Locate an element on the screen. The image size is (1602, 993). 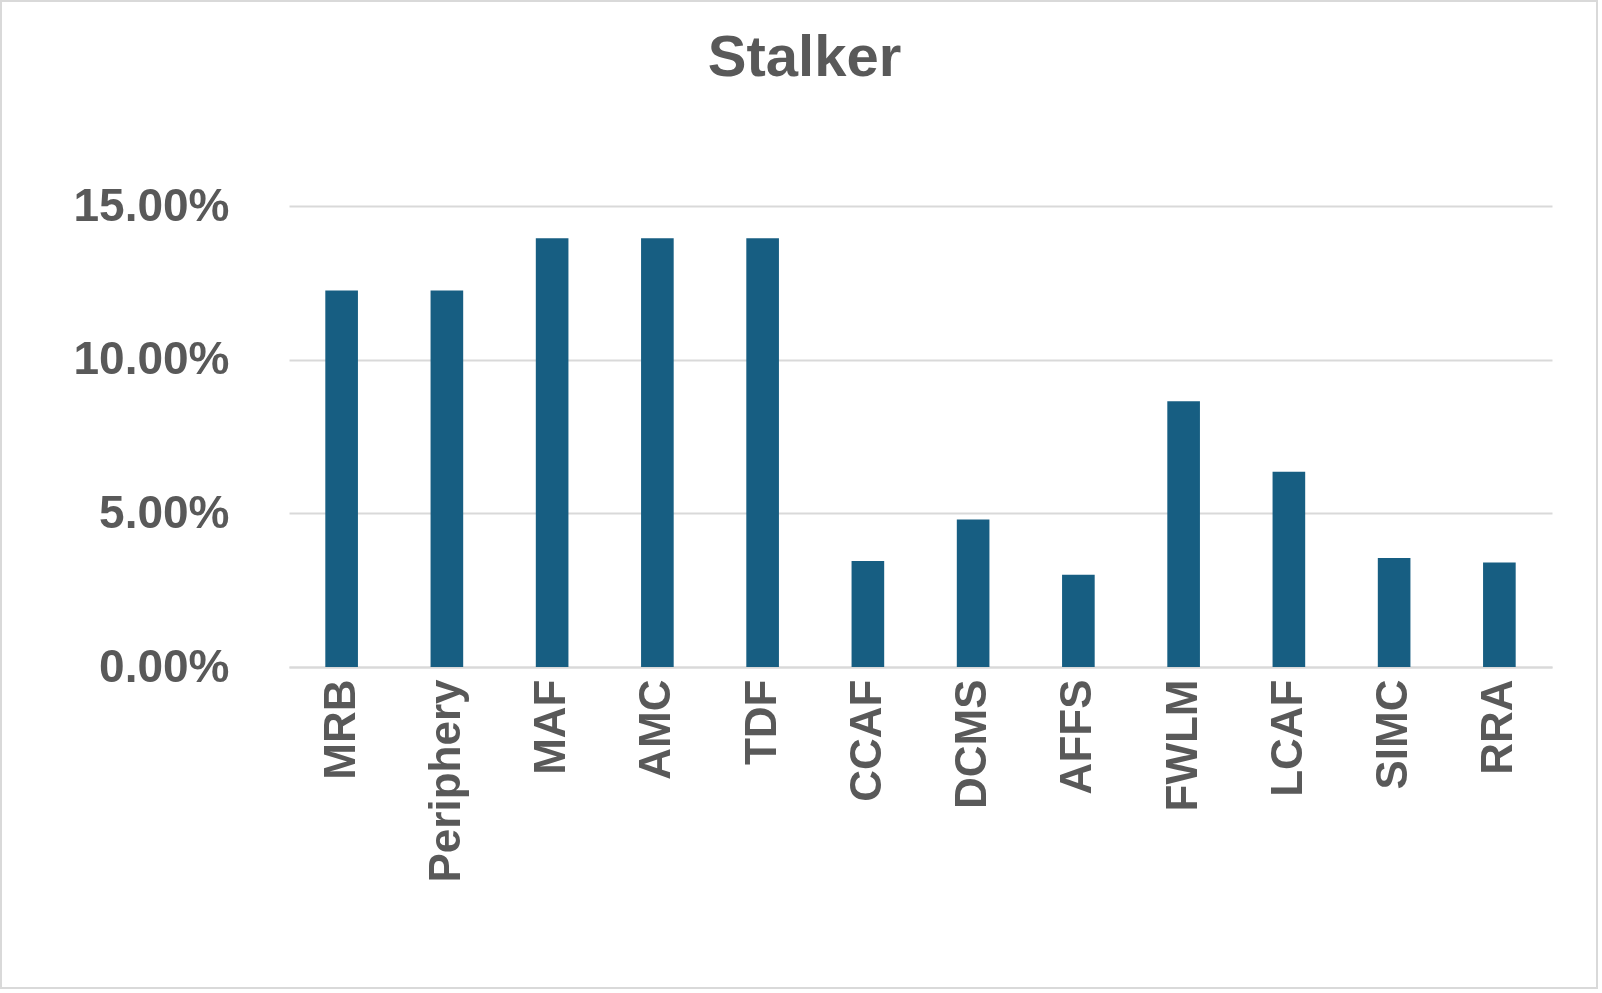
x-tick-label: TDF is located at coordinates (760, 722).